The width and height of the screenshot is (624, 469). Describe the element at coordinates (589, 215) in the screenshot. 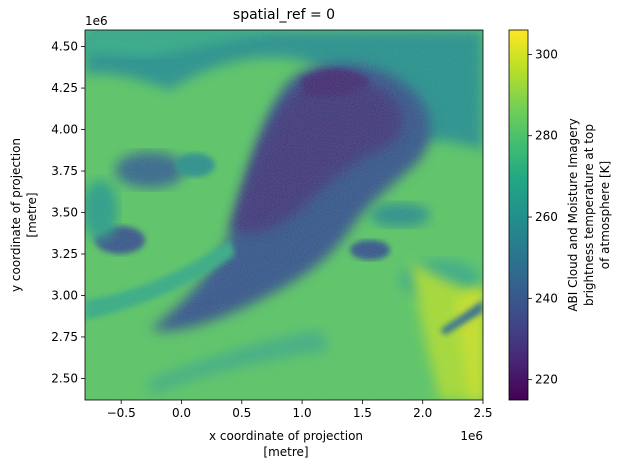

I see `colorbar-label-line2: brightness temperature at top` at that location.